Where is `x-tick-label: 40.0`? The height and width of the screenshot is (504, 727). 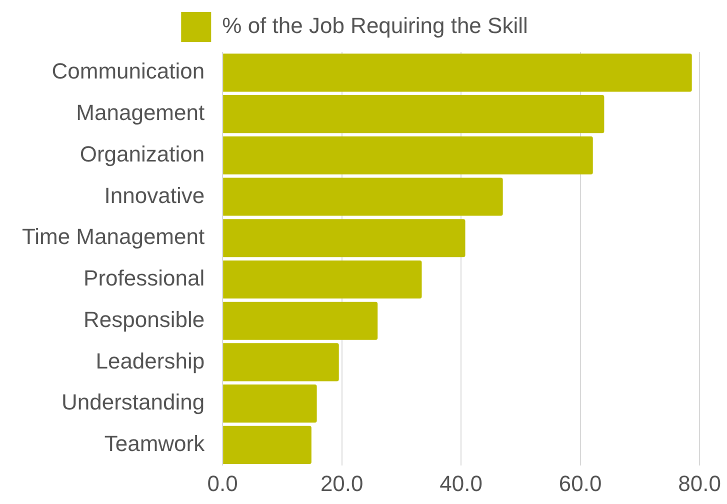
x-tick-label: 40.0 is located at coordinates (461, 483).